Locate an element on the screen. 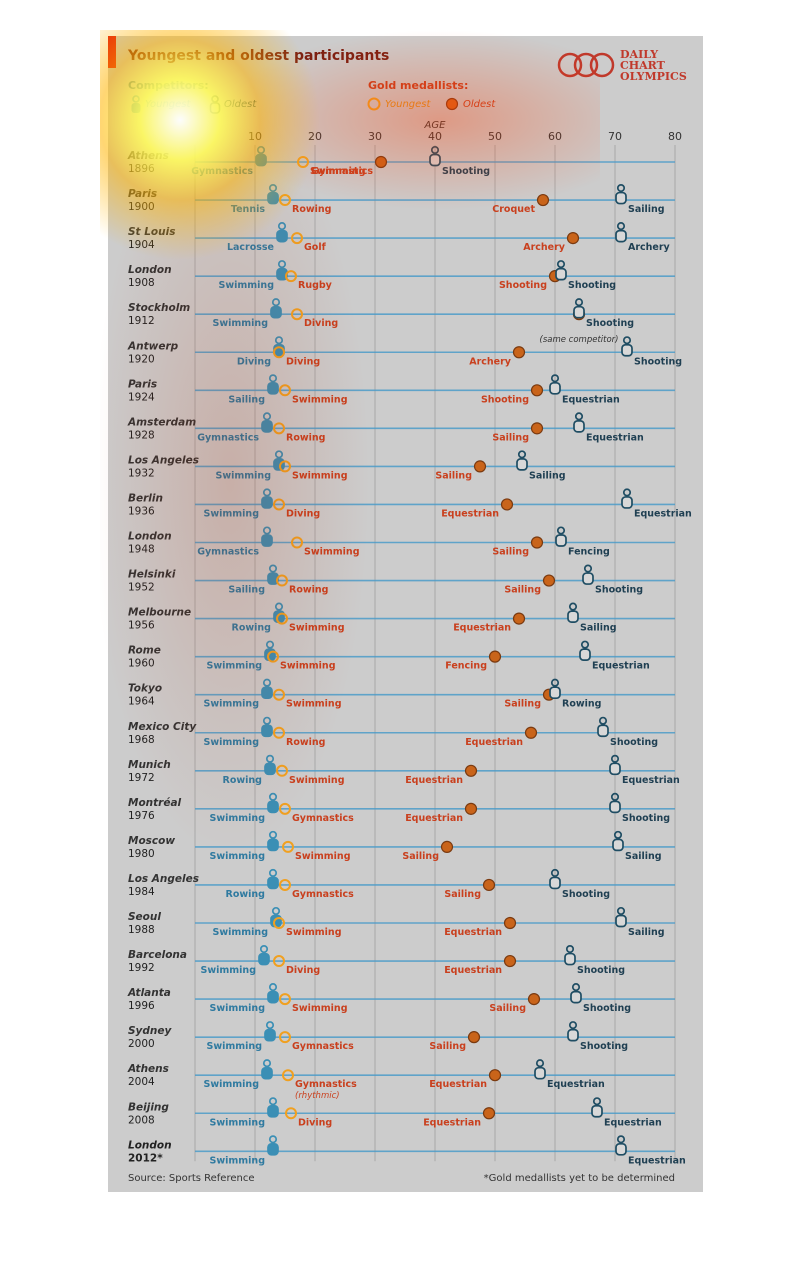 This screenshot has height=1286, width=810. row-year-label: 1920 is located at coordinates (141, 359).